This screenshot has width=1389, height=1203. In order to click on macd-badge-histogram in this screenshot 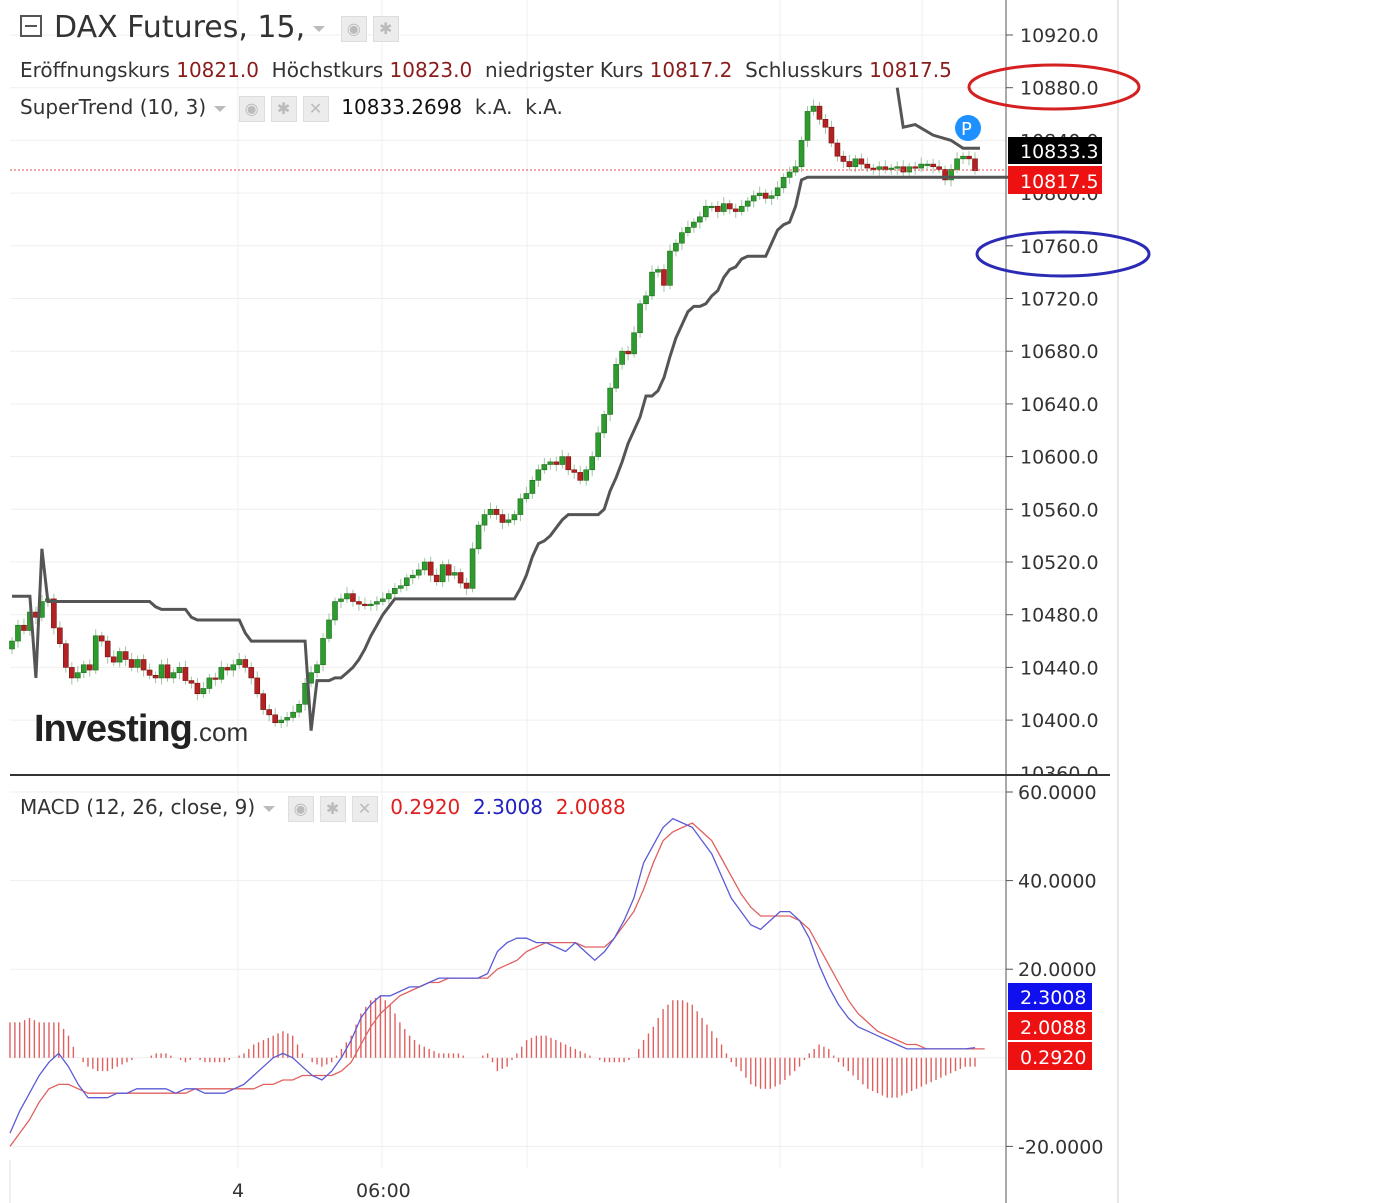, I will do `click(1050, 1056)`.